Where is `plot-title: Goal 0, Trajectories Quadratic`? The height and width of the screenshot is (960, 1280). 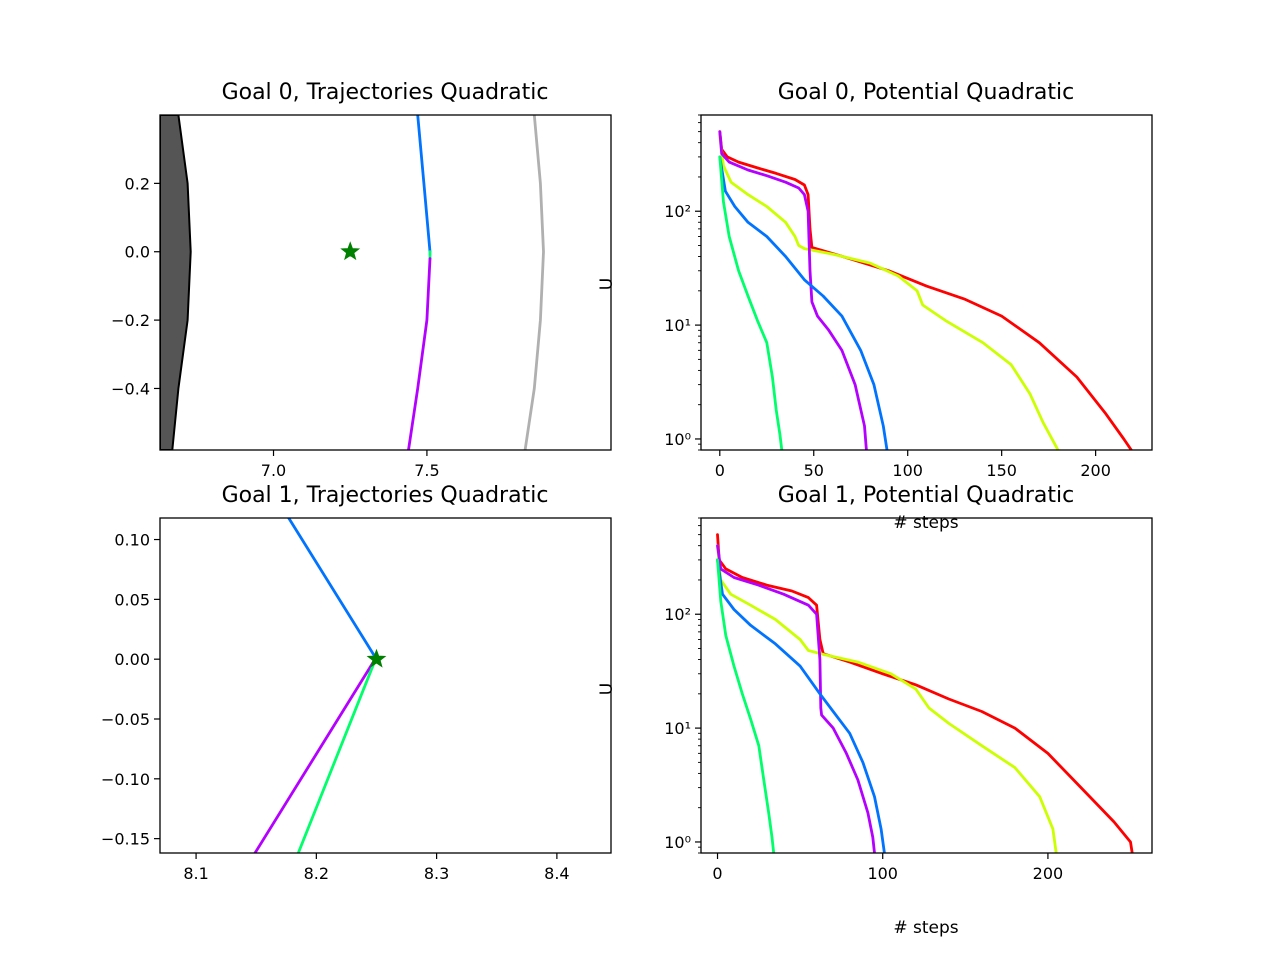
plot-title: Goal 0, Trajectories Quadratic is located at coordinates (385, 92).